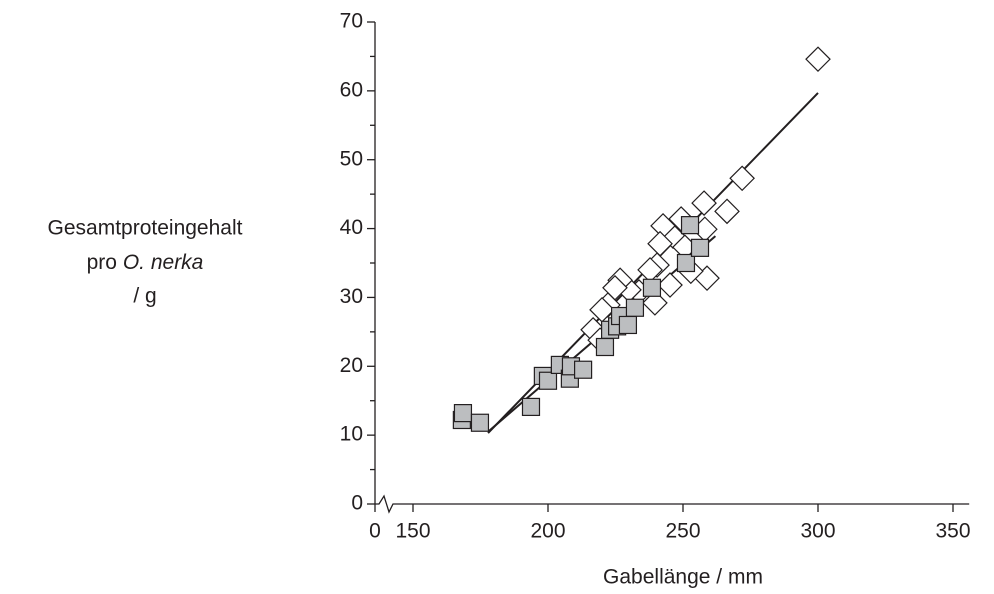 The width and height of the screenshot is (994, 594). I want to click on y-tick-label: 60, so click(351, 89).